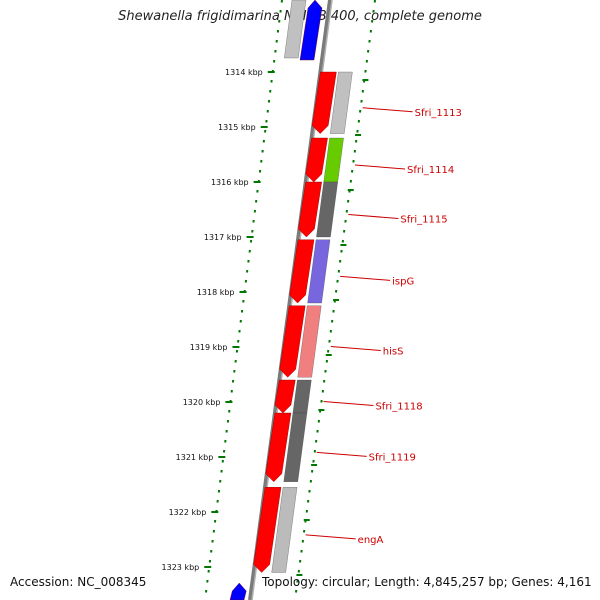 Image resolution: width=600 pixels, height=600 pixels. Describe the element at coordinates (311, 30) in the screenshot. I see `partial-top-gene-blue` at that location.